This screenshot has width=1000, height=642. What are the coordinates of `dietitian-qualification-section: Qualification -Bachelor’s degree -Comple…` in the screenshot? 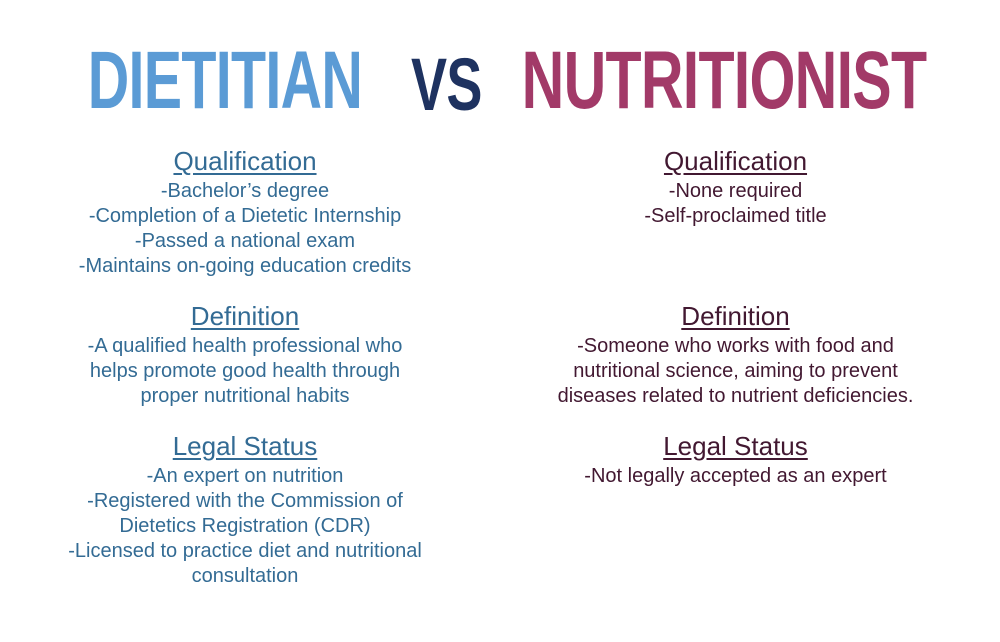 It's located at (245, 212).